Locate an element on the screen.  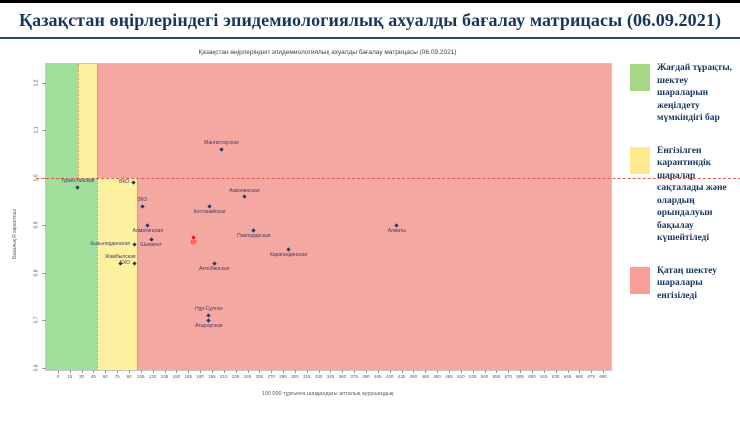
x-tick-label: 270 is located at coordinates (271, 376).